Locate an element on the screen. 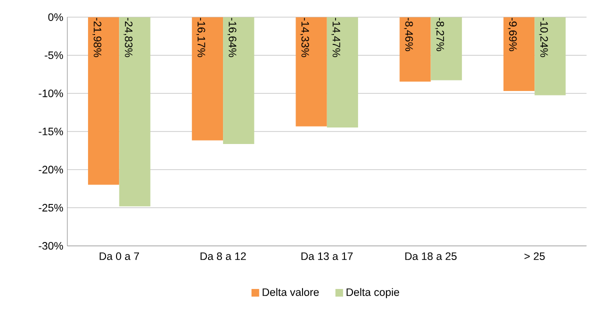  y-tick-label: -5% is located at coordinates (54, 56).